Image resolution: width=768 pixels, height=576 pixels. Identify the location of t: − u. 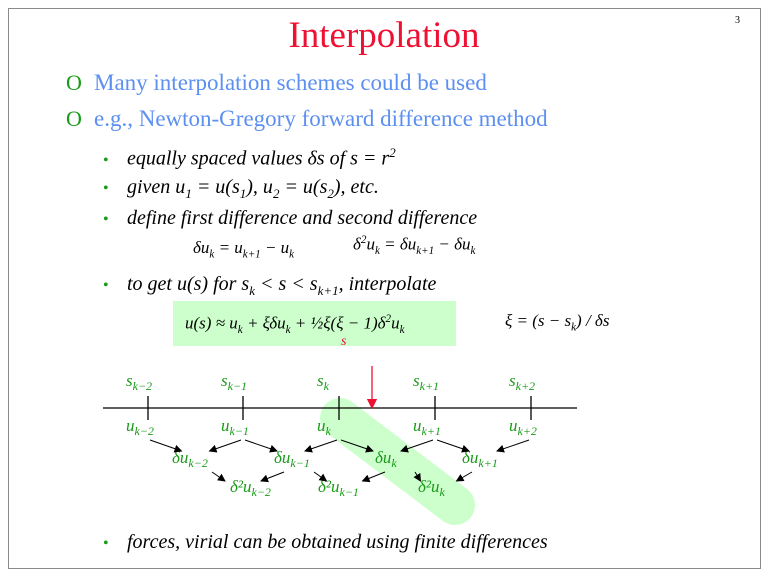
(275, 247).